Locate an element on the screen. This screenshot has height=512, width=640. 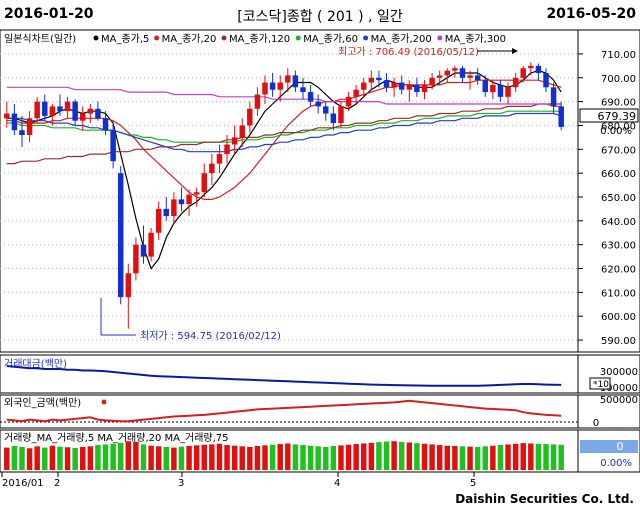
legend-item-label: MA_종가,200 is located at coordinates (401, 39).